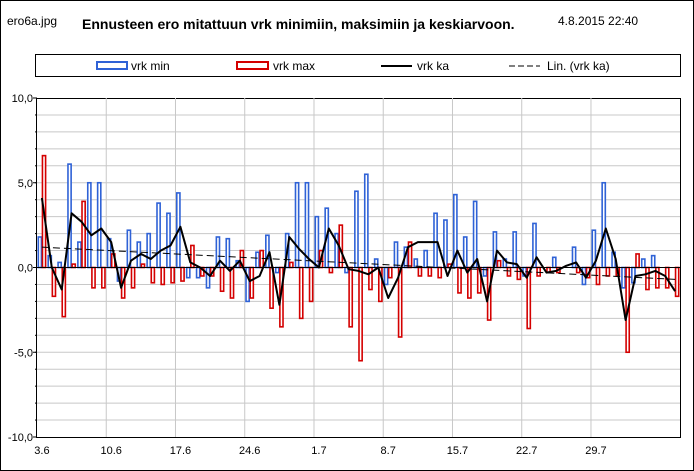 The height and width of the screenshot is (471, 694). What do you see at coordinates (252, 65) in the screenshot?
I see `legend-swatch-max` at bounding box center [252, 65].